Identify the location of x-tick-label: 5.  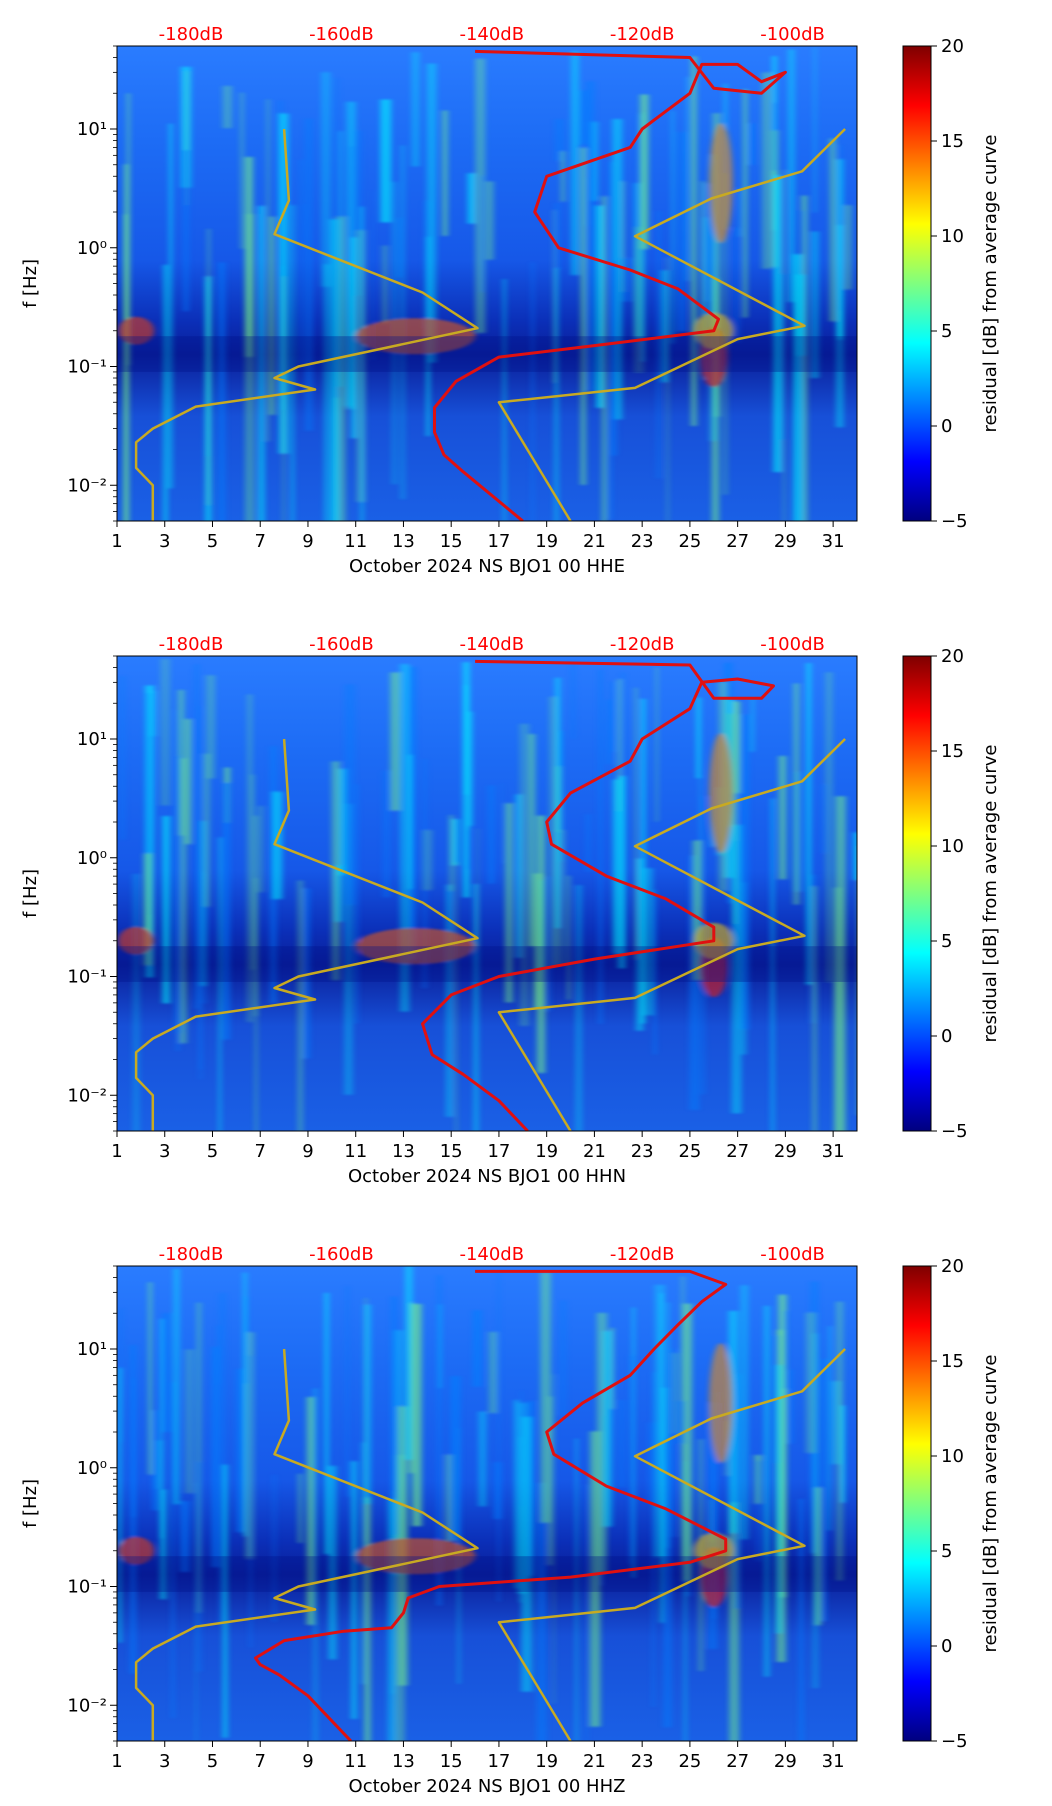
(212, 1151).